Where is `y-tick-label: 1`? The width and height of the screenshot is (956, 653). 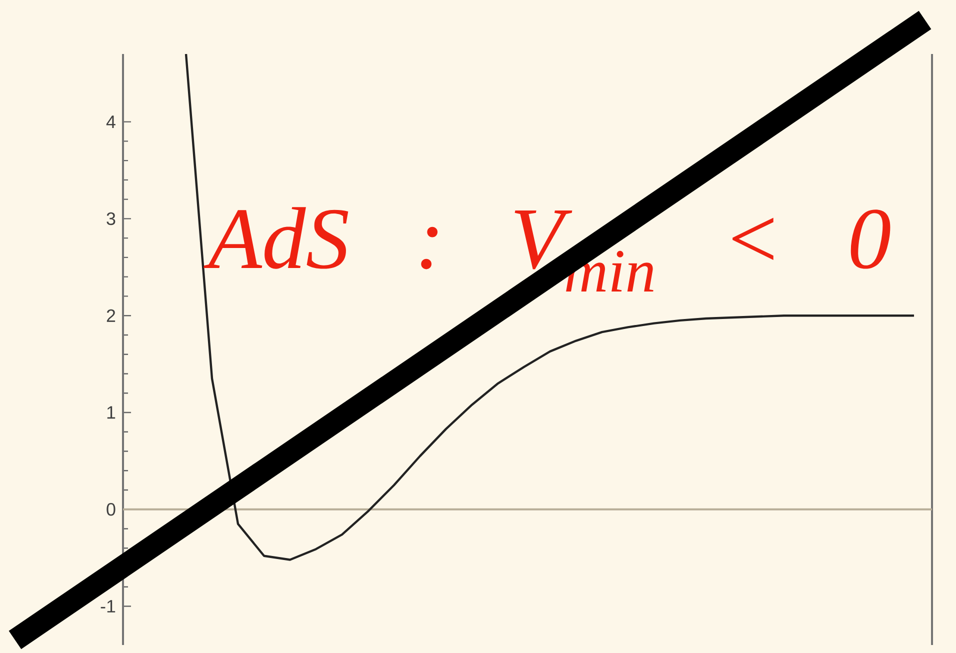 y-tick-label: 1 is located at coordinates (111, 412).